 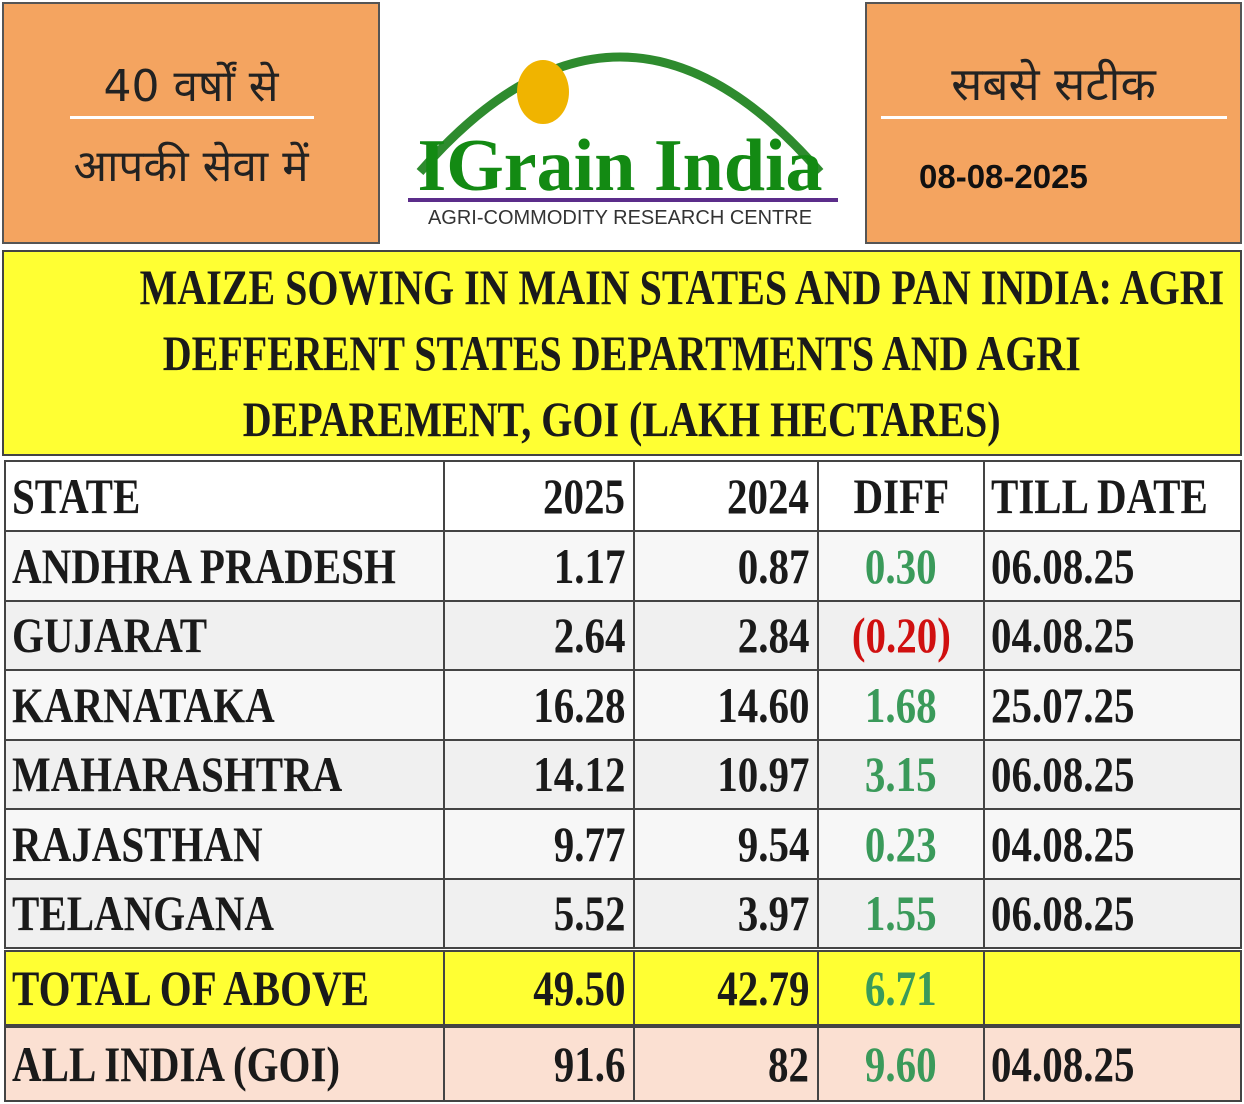 I want to click on cell-text: 3.15, so click(x=901, y=774).